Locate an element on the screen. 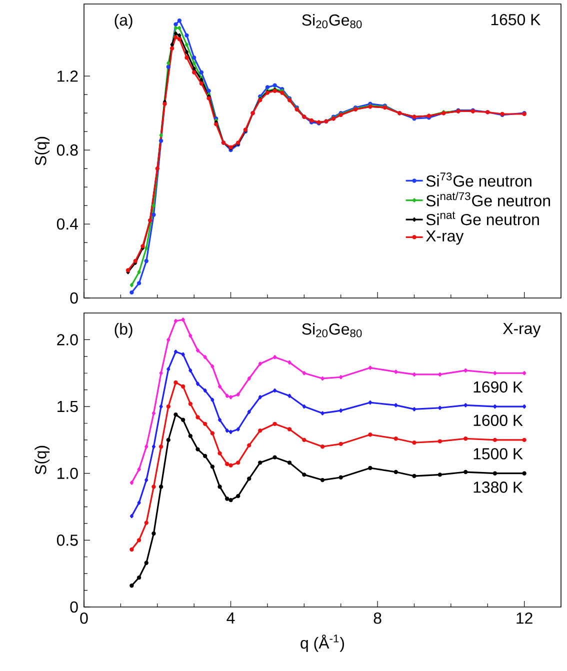 This screenshot has width=567, height=671. series-label: 1600 K is located at coordinates (498, 420).